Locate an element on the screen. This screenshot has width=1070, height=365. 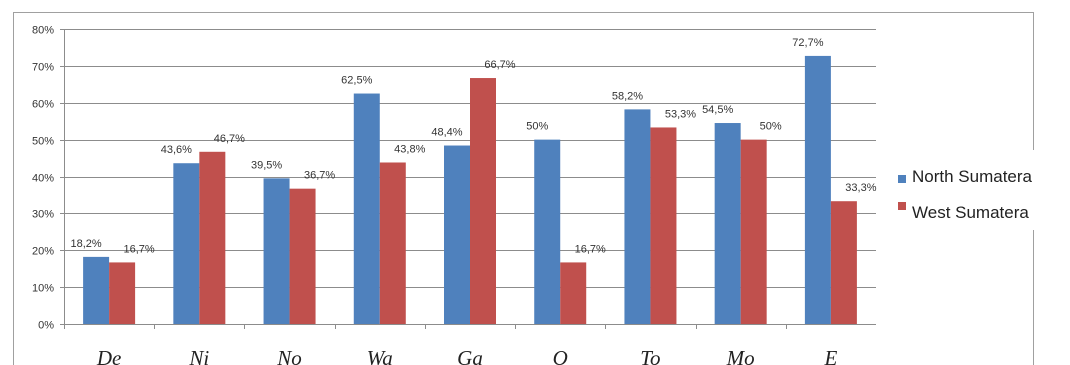
bar-north-sumatera-e is located at coordinates (817, 189).